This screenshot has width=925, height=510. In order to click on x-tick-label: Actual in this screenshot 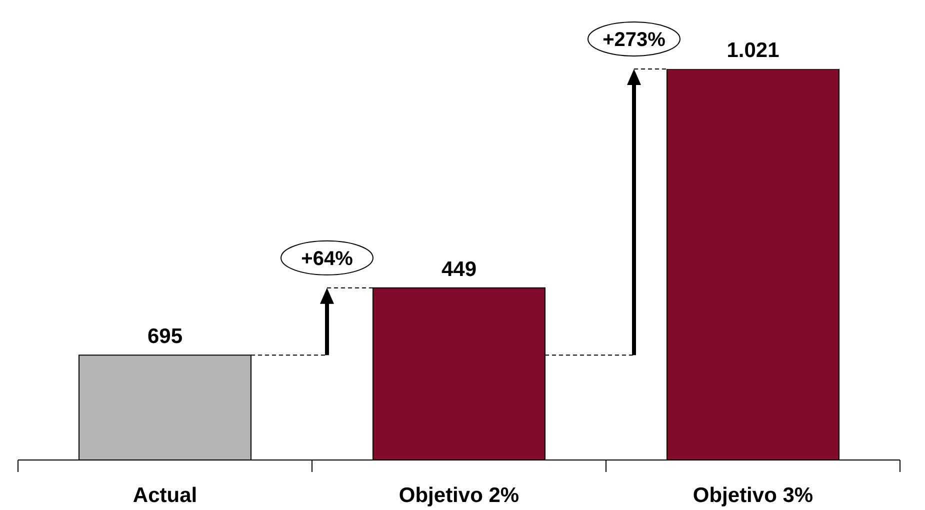, I will do `click(165, 495)`.